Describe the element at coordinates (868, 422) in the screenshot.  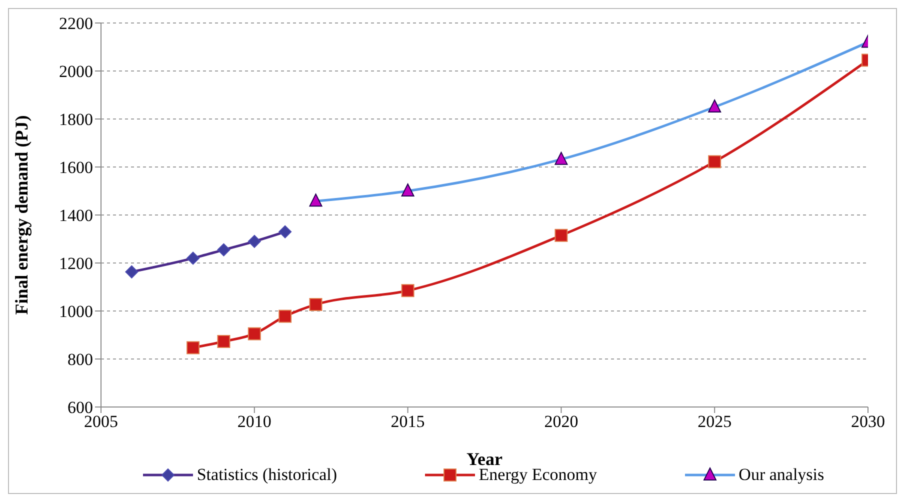
I see `x-tick-label: 2030` at that location.